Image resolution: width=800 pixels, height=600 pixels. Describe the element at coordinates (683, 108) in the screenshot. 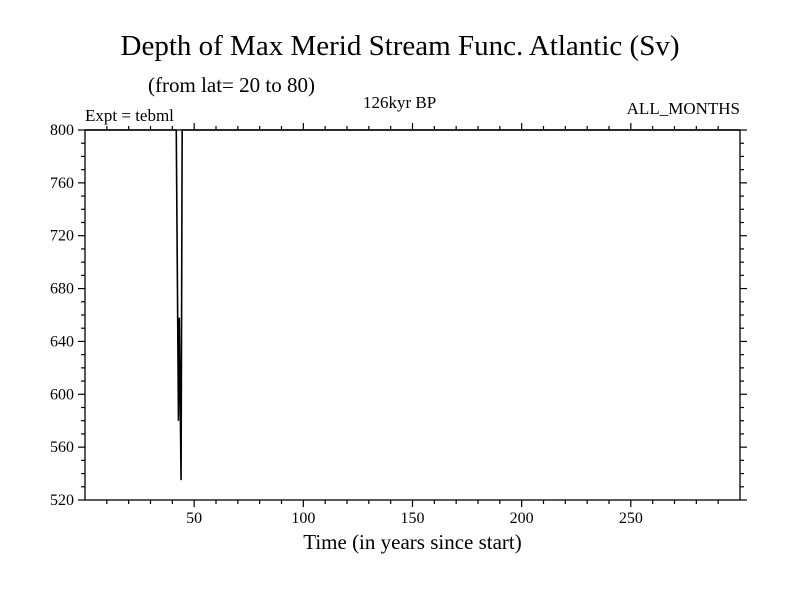

I see `annotation-all-months: ALL_MONTHS` at that location.